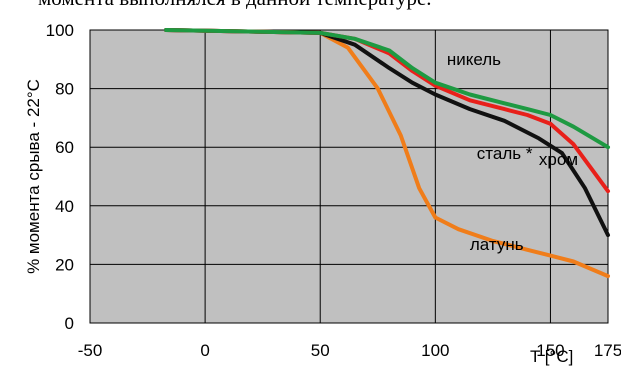 This screenshot has height=370, width=621. What do you see at coordinates (60, 177) in the screenshot?
I see `y-tick-labels: 0 20 40 60 80 100` at bounding box center [60, 177].